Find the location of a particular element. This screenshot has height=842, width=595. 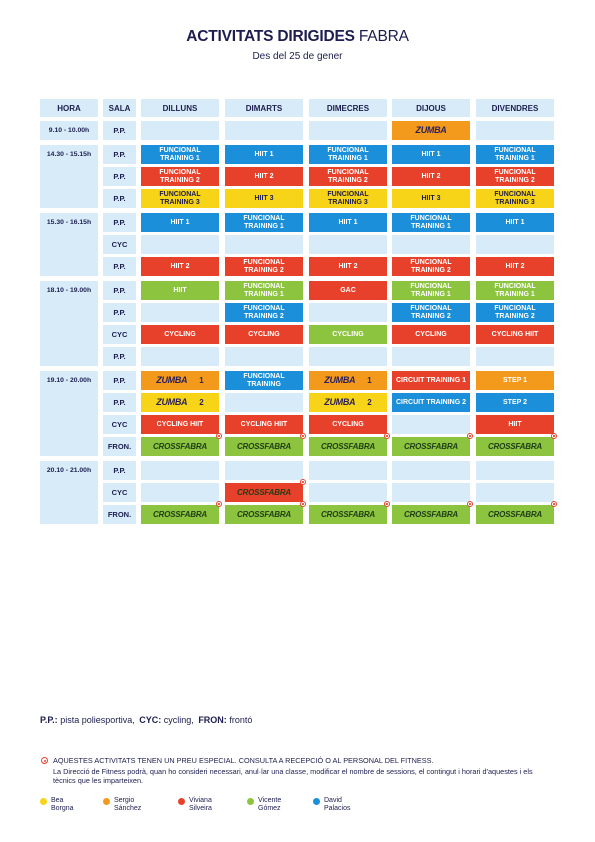

column-header: DIVENDRES is located at coordinates (515, 108).